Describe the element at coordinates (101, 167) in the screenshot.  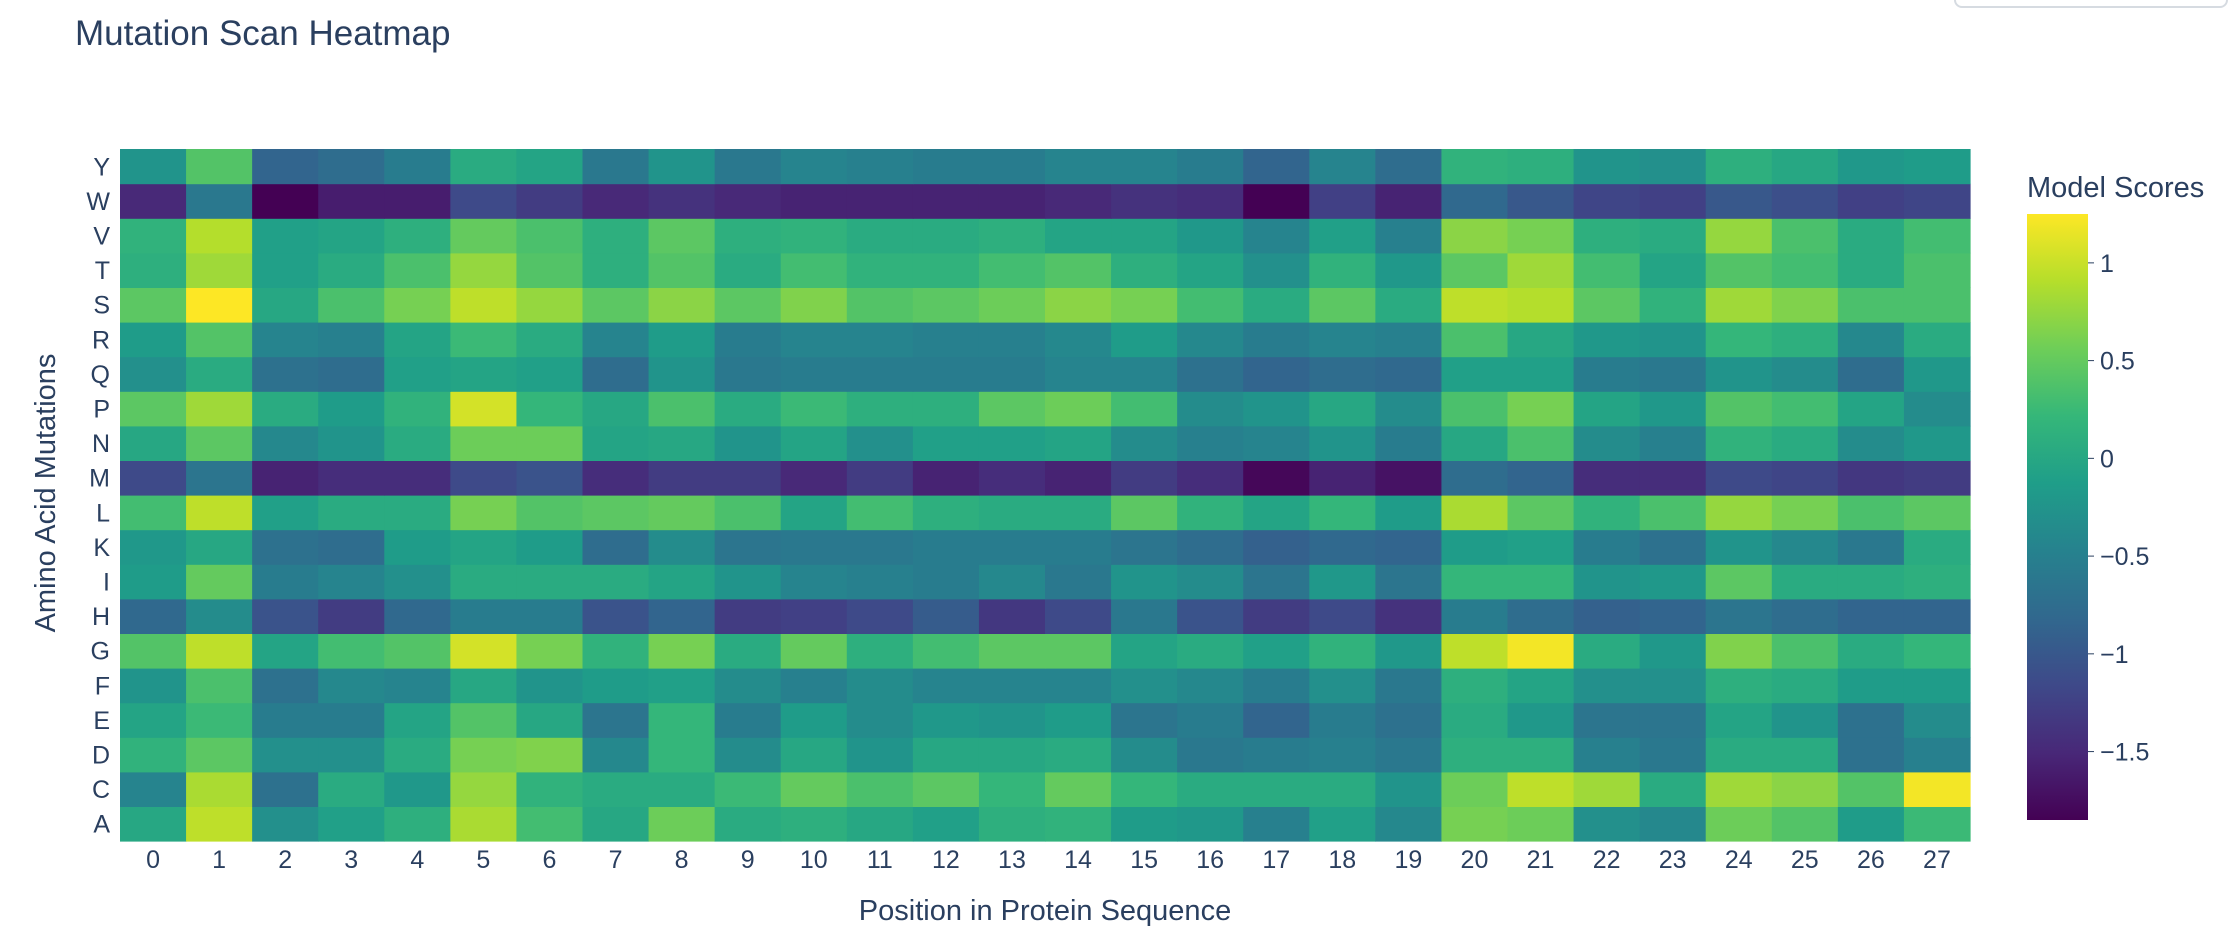
I see `y-tick-label: Y` at that location.